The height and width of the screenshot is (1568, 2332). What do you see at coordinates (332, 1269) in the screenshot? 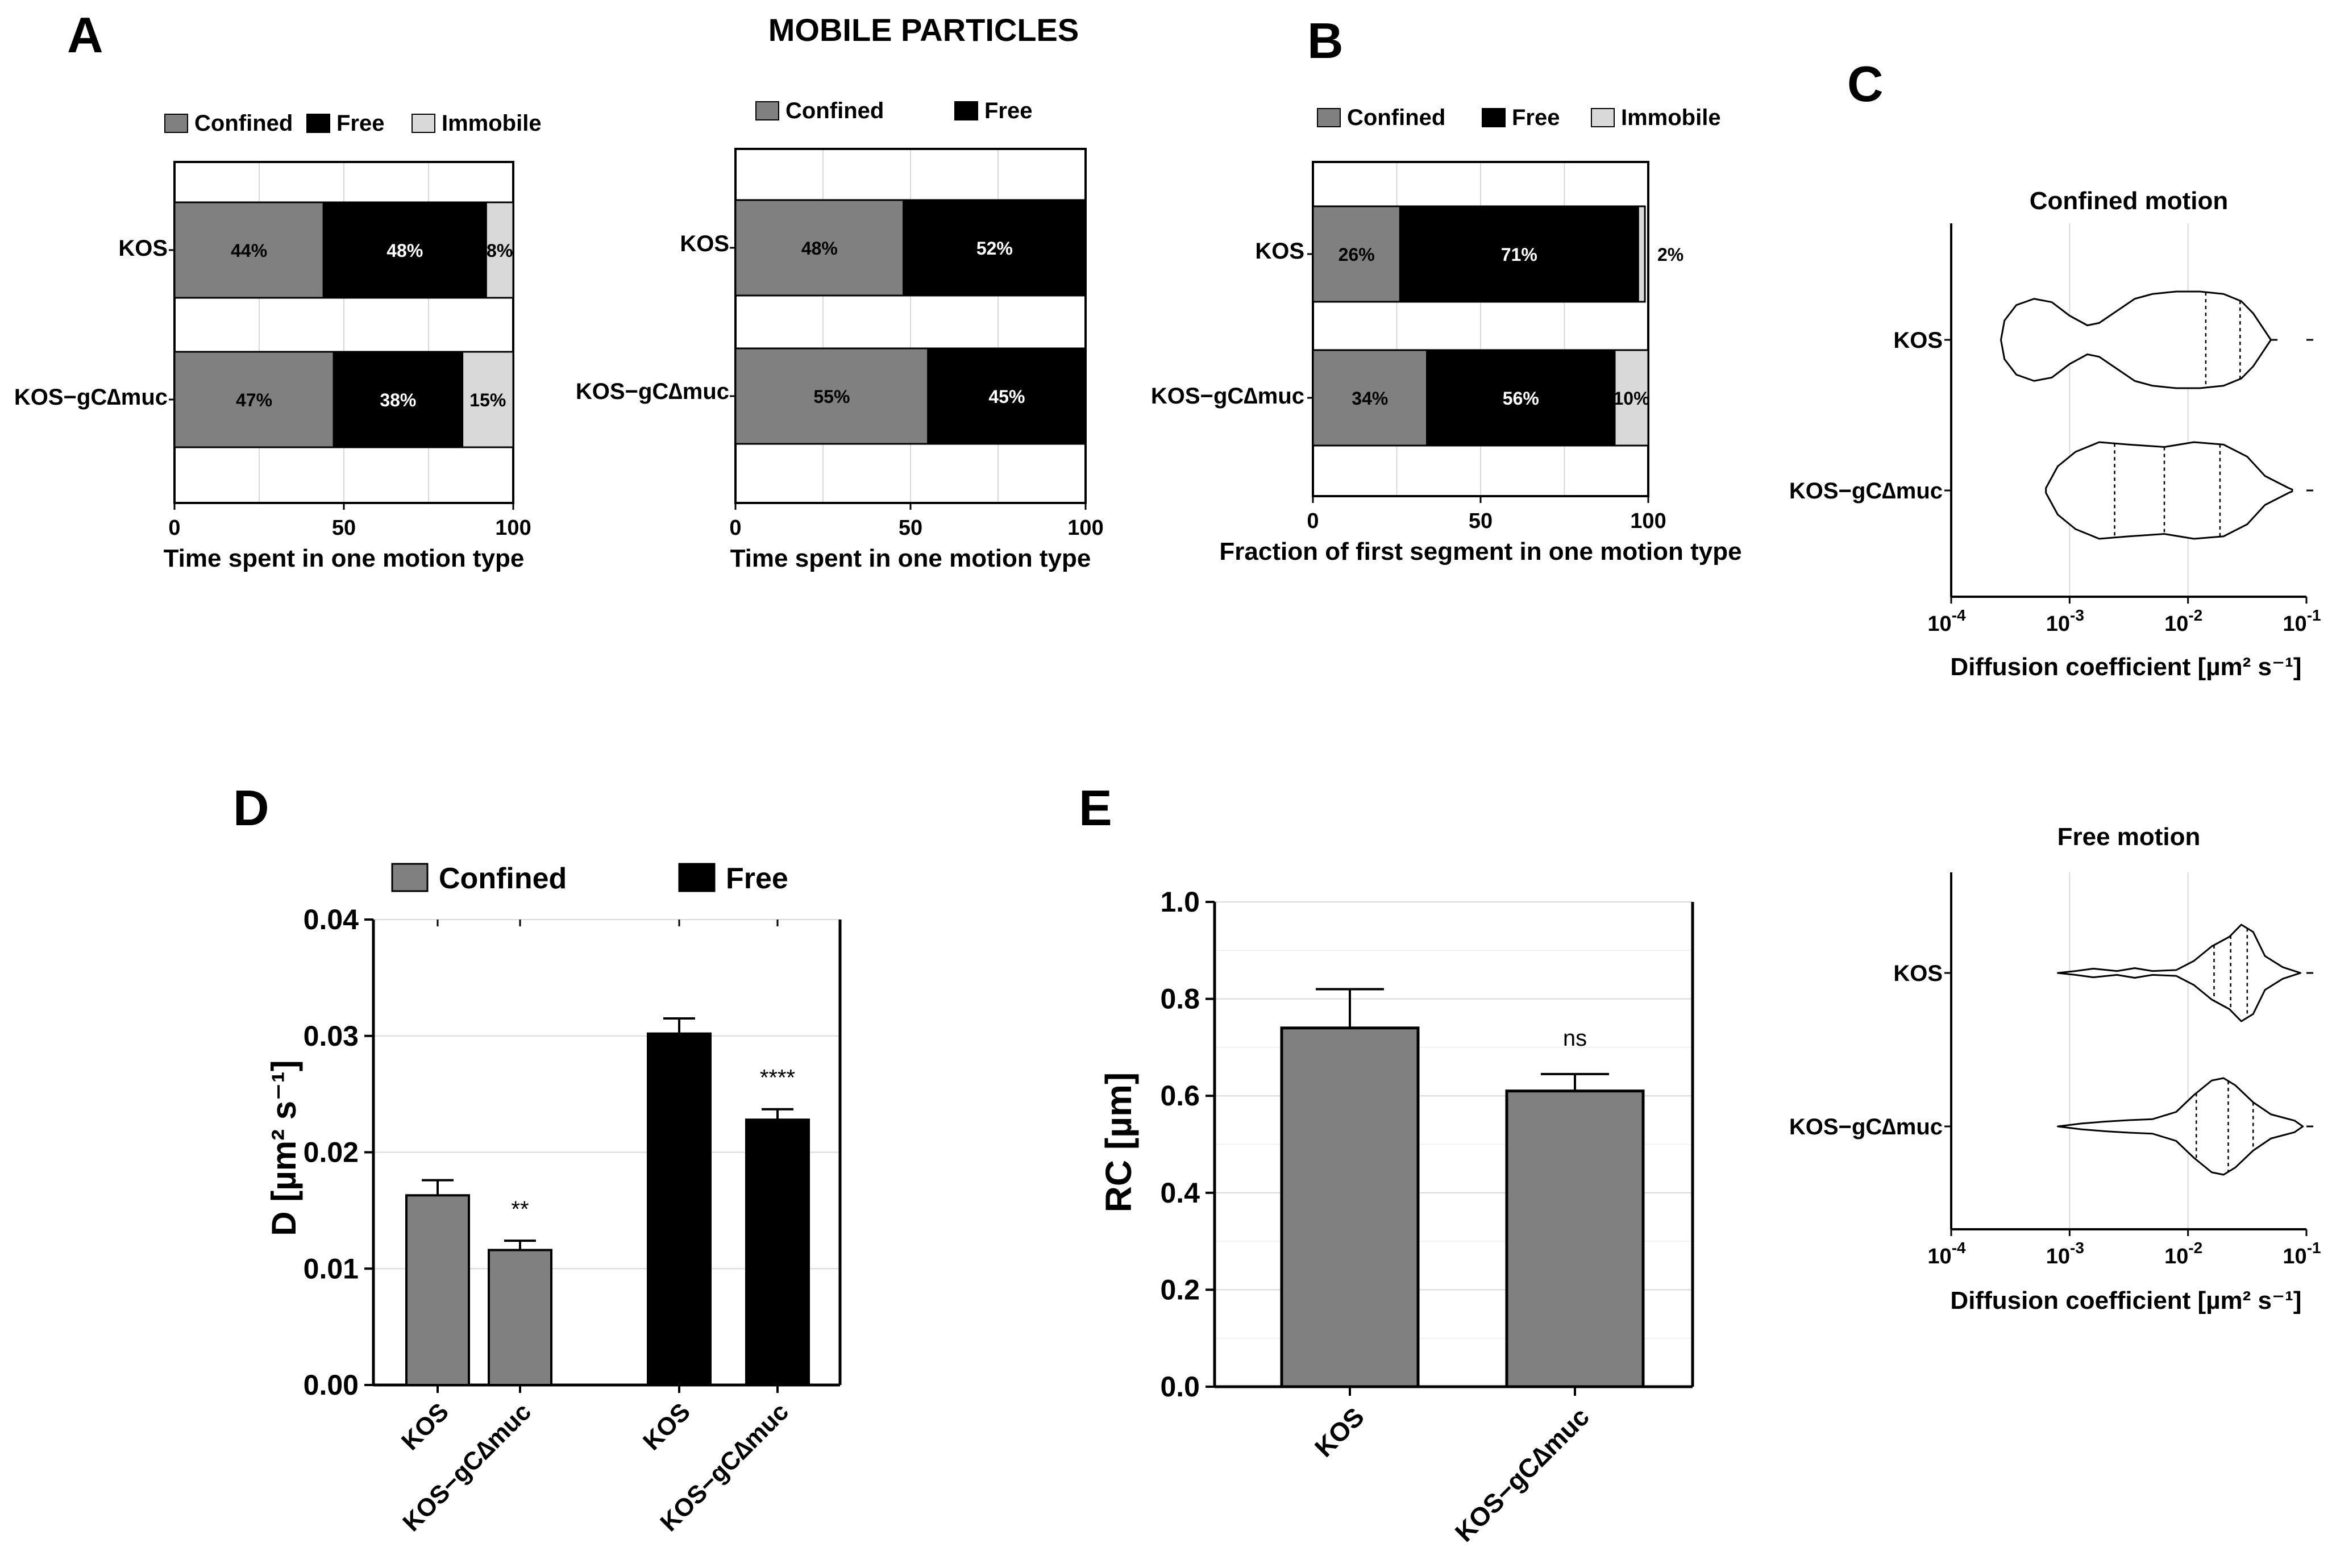
I see `y-tick-label: 0.01` at bounding box center [332, 1269].